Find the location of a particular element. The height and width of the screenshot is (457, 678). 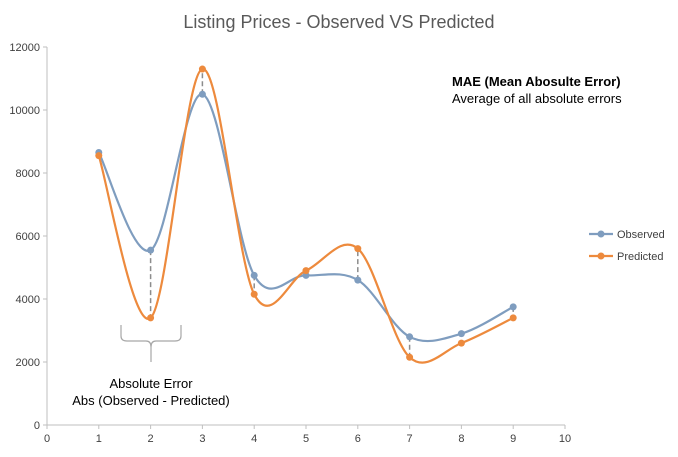

y-tick-label: 0 is located at coordinates (37, 426).